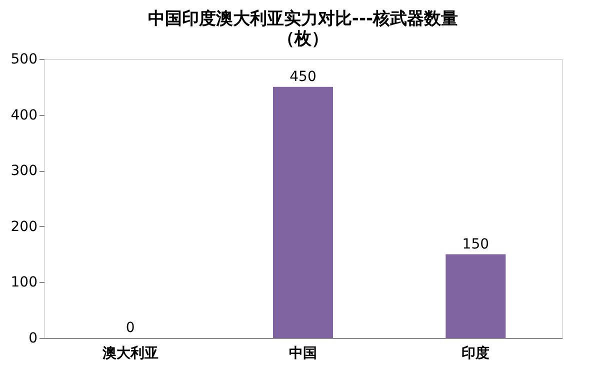 This screenshot has height=370, width=592. Describe the element at coordinates (33, 338) in the screenshot. I see `y-tick-label: 0` at that location.